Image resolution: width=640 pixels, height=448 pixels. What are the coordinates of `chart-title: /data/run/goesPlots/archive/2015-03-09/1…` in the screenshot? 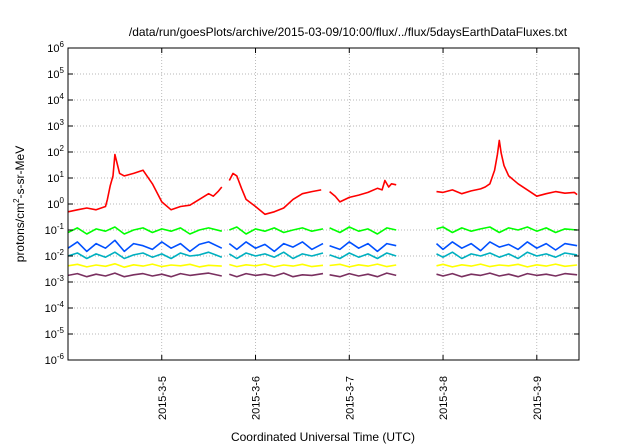 It's located at (348, 32).